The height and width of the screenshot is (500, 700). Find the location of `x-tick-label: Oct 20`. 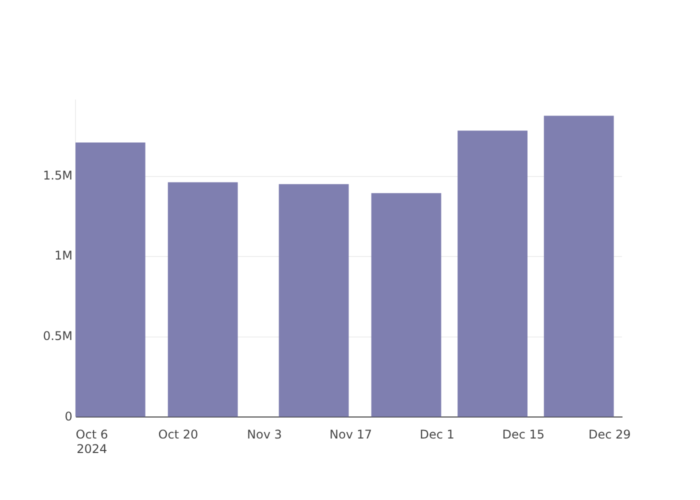

x-tick-label: Oct 20 is located at coordinates (178, 435).